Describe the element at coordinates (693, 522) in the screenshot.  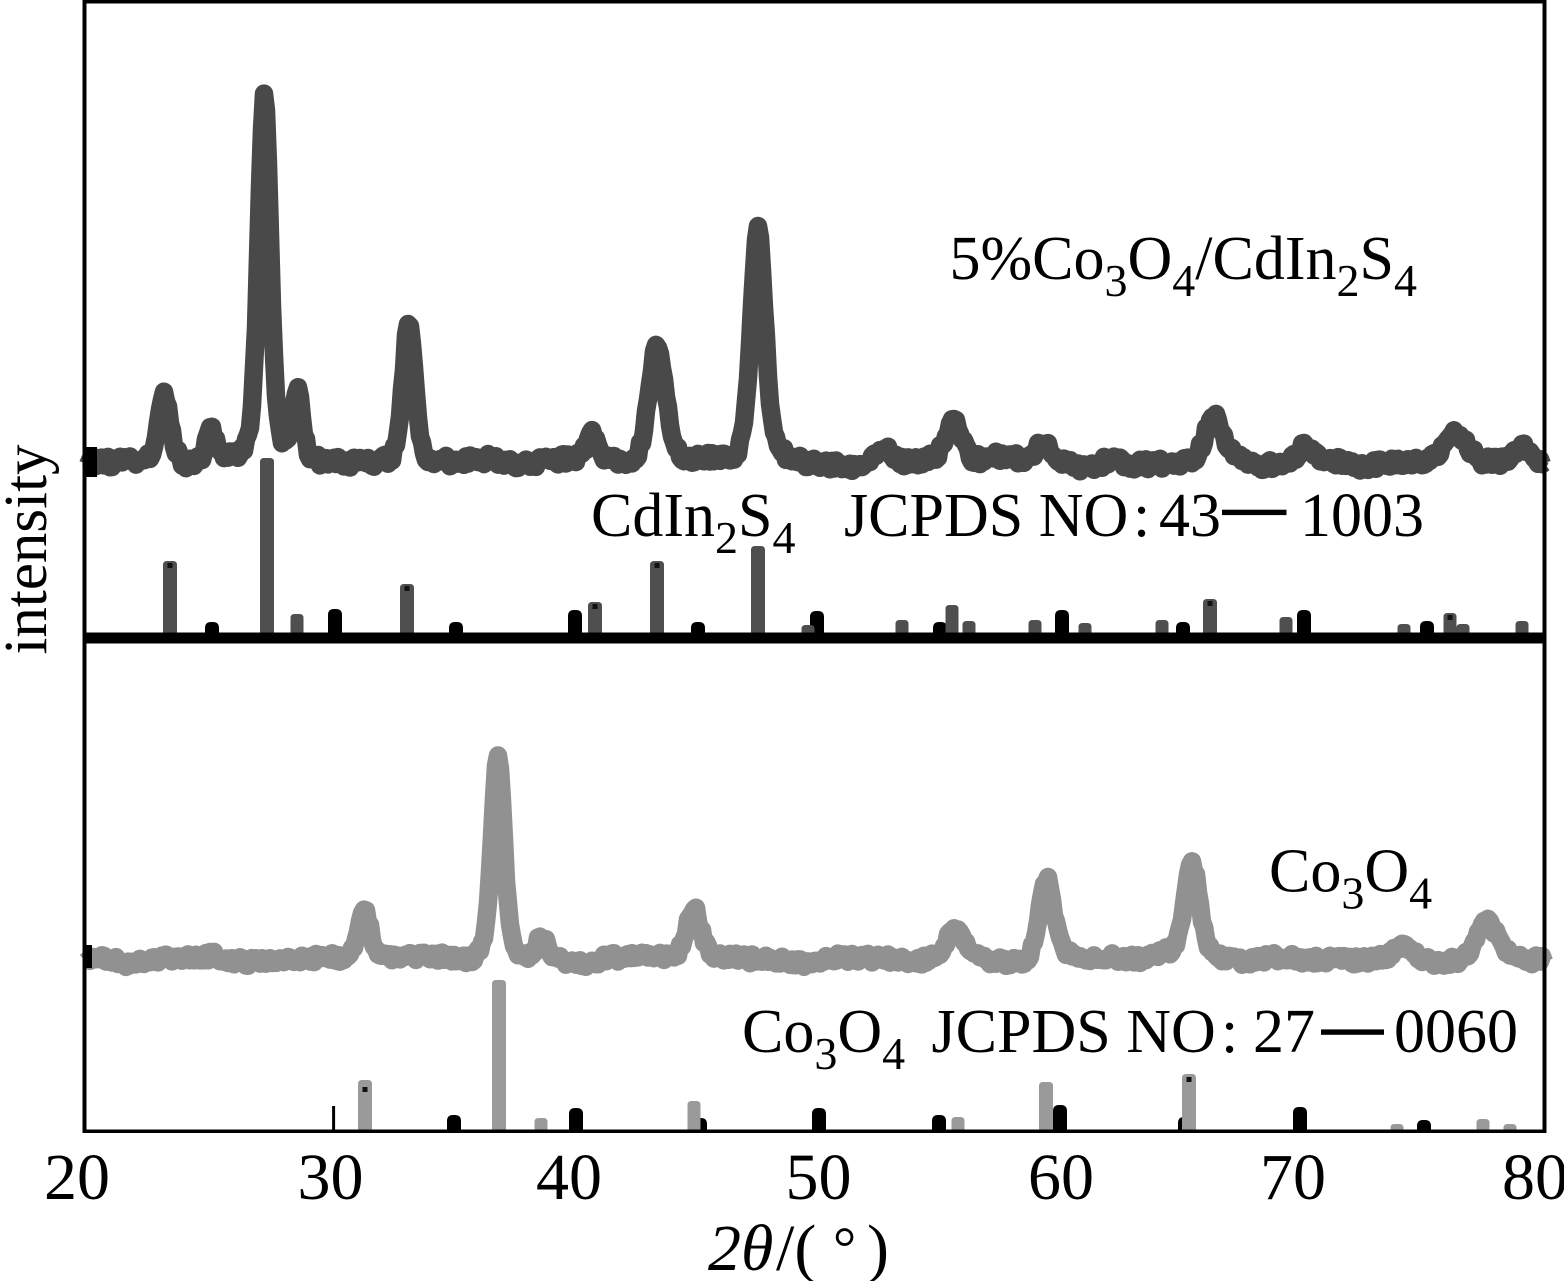
I see `svg-text: CdIn2S4` at that location.